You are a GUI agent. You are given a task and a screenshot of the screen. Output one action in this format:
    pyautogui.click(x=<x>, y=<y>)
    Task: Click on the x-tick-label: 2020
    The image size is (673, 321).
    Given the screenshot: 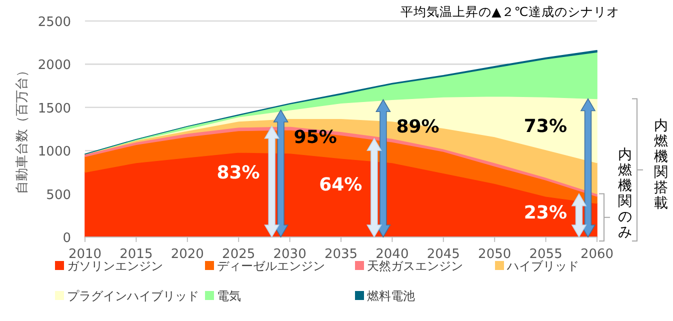 What is the action you would take?
    pyautogui.click(x=187, y=254)
    